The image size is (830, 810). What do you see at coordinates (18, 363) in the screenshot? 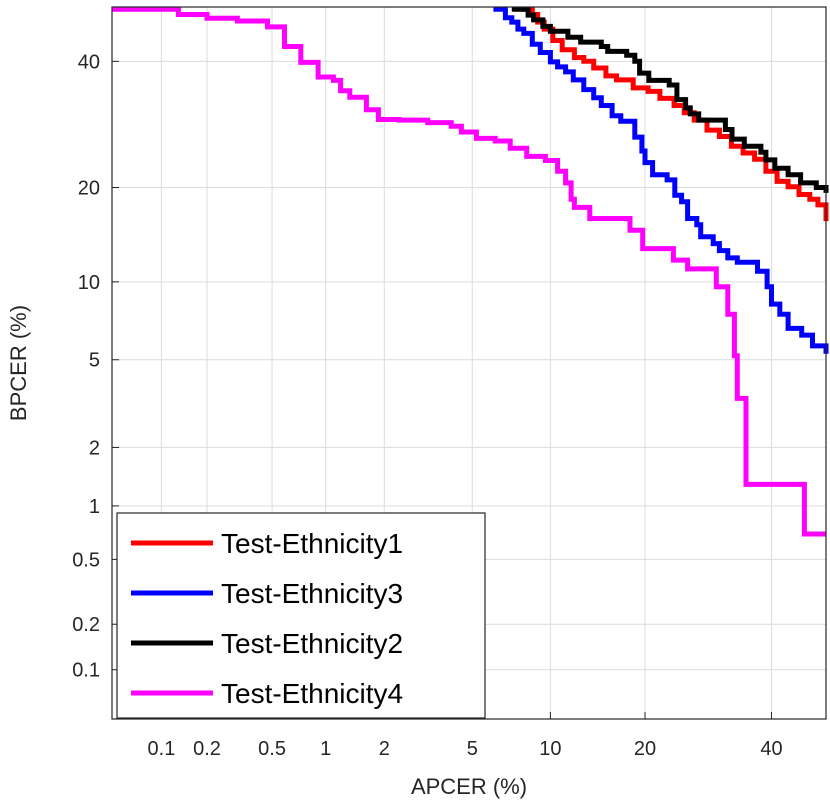
I see `y-axis-label: BPCER (%)` at bounding box center [18, 363].